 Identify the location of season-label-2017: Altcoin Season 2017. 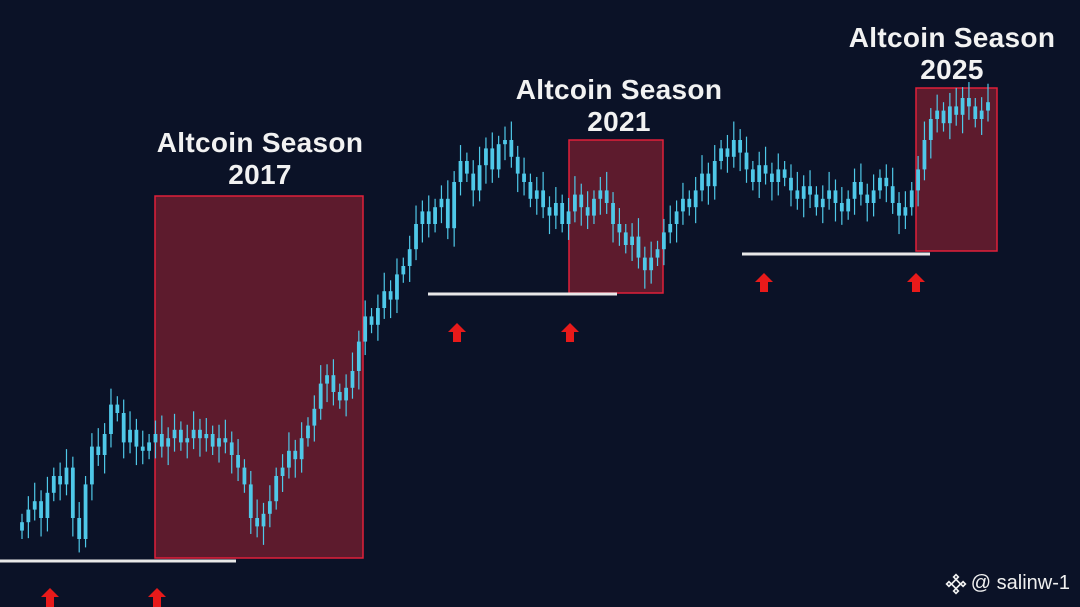
(260, 159).